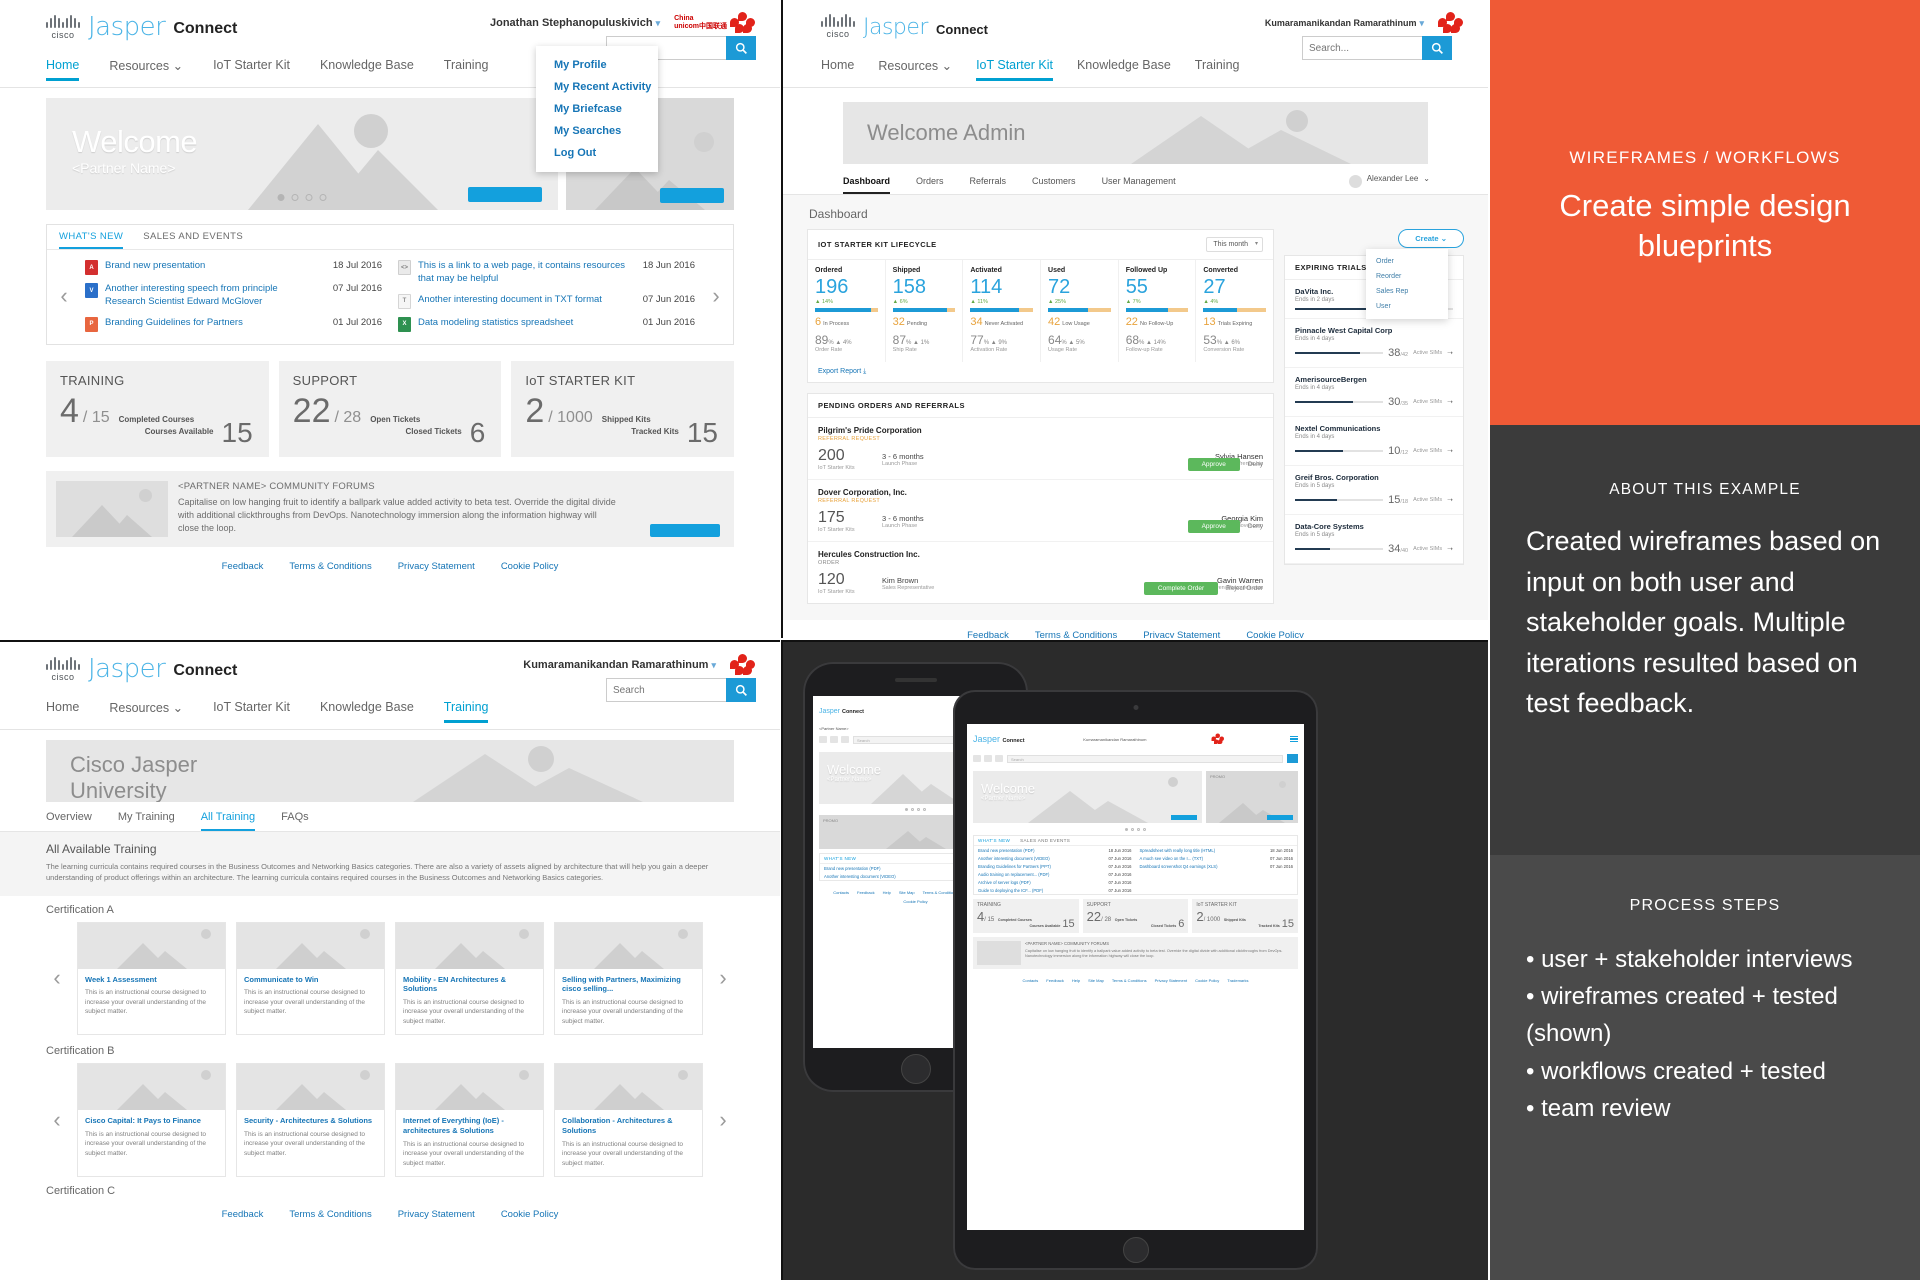  I want to click on menu-my-recent-activity: My Recent Activity, so click(603, 87).